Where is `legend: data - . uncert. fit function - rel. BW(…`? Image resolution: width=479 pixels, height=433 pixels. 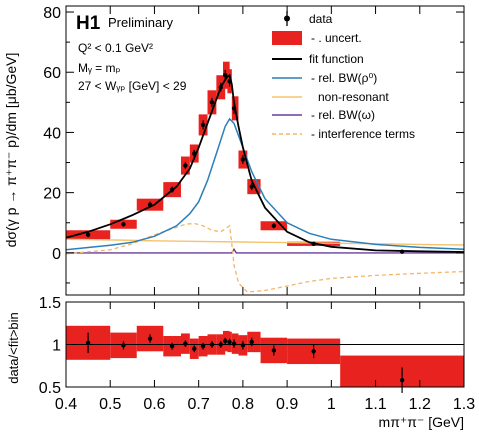
legend: data - . uncert. fit function - rel. BW(… is located at coordinates (343, 76).